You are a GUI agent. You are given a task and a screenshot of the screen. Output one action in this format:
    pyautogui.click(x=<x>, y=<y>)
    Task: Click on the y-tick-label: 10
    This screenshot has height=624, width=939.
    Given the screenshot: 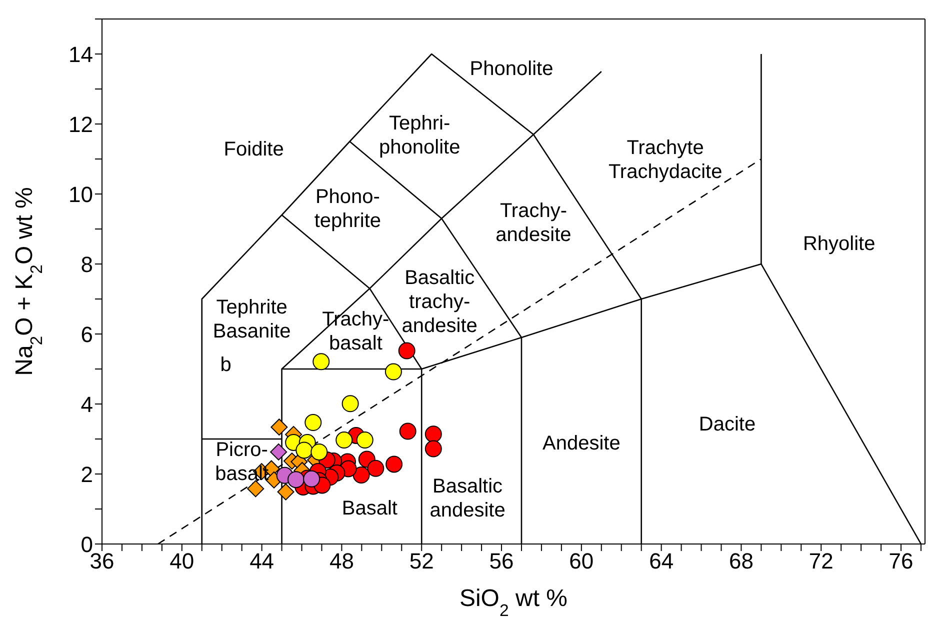 What is the action you would take?
    pyautogui.click(x=80, y=194)
    